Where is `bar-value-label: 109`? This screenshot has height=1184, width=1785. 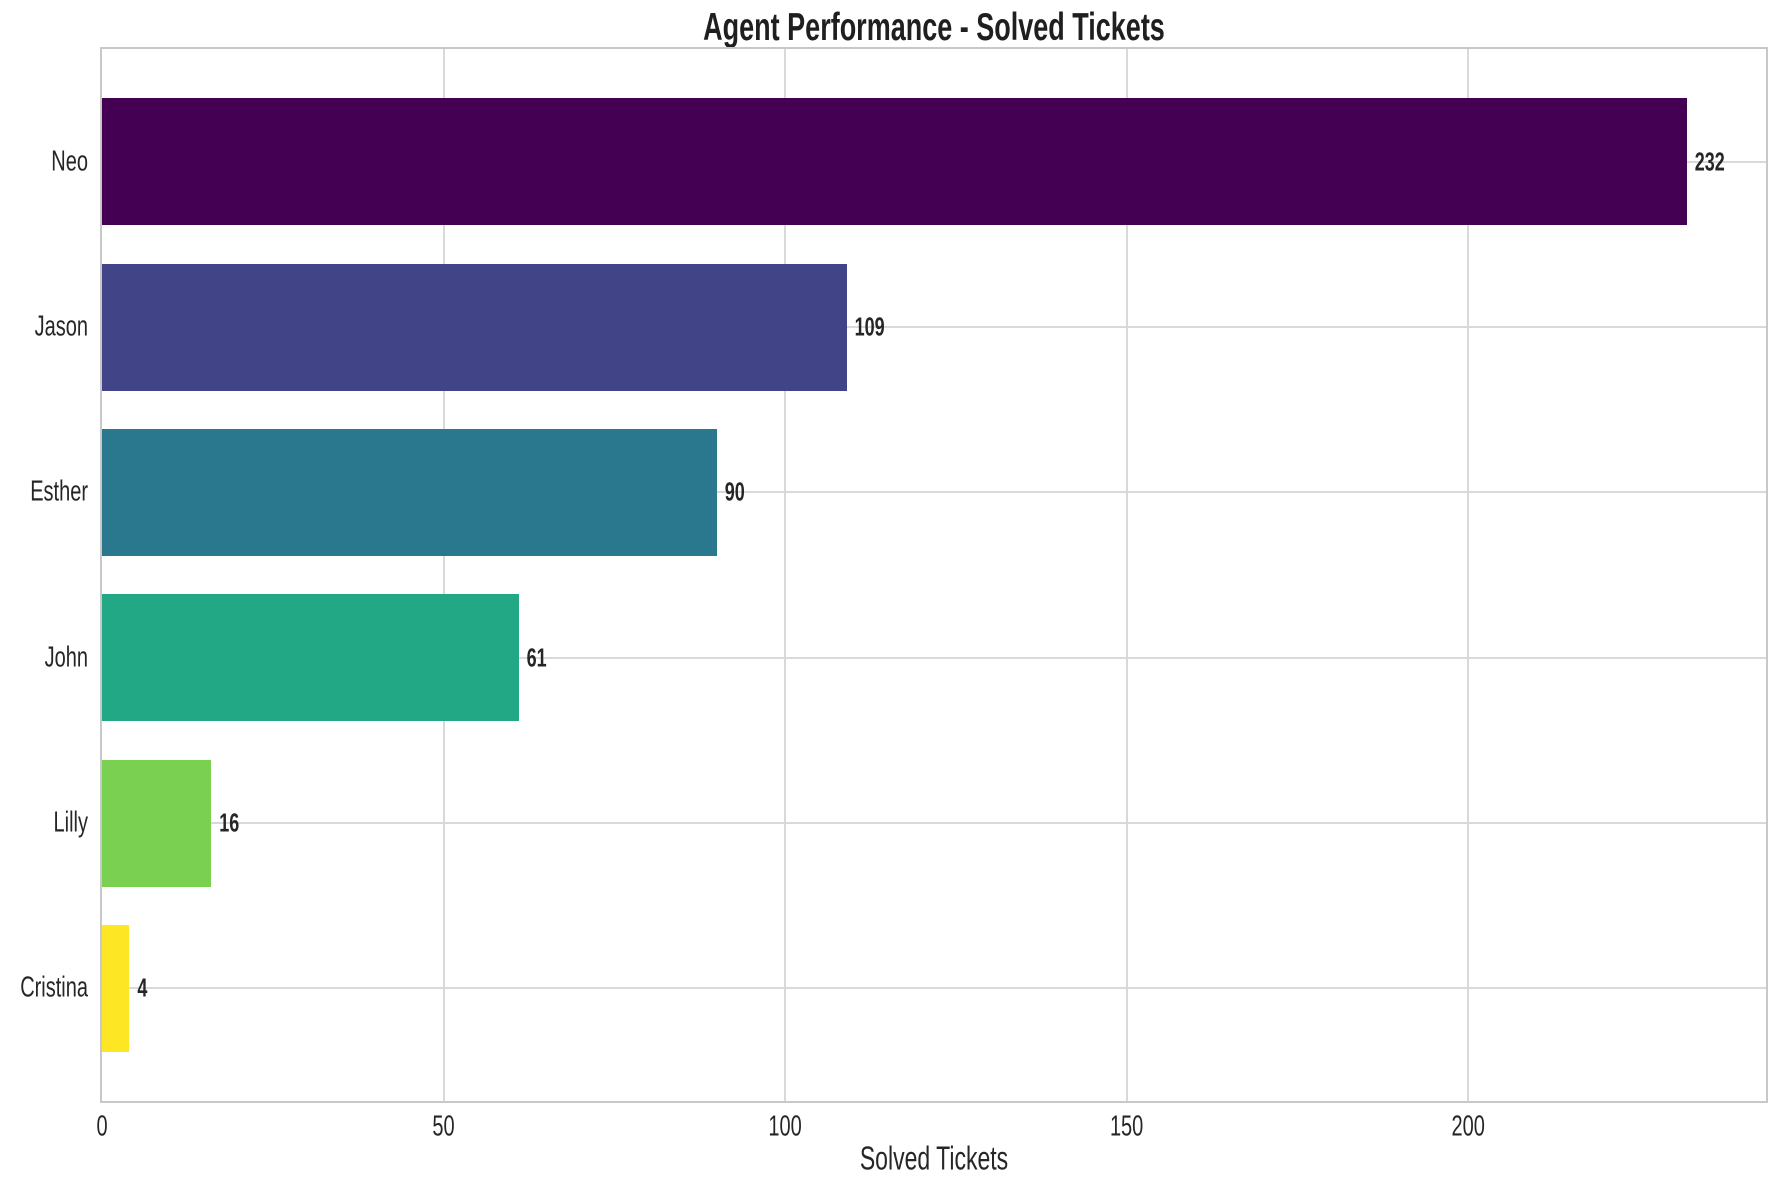
bar-value-label: 109 is located at coordinates (869, 327).